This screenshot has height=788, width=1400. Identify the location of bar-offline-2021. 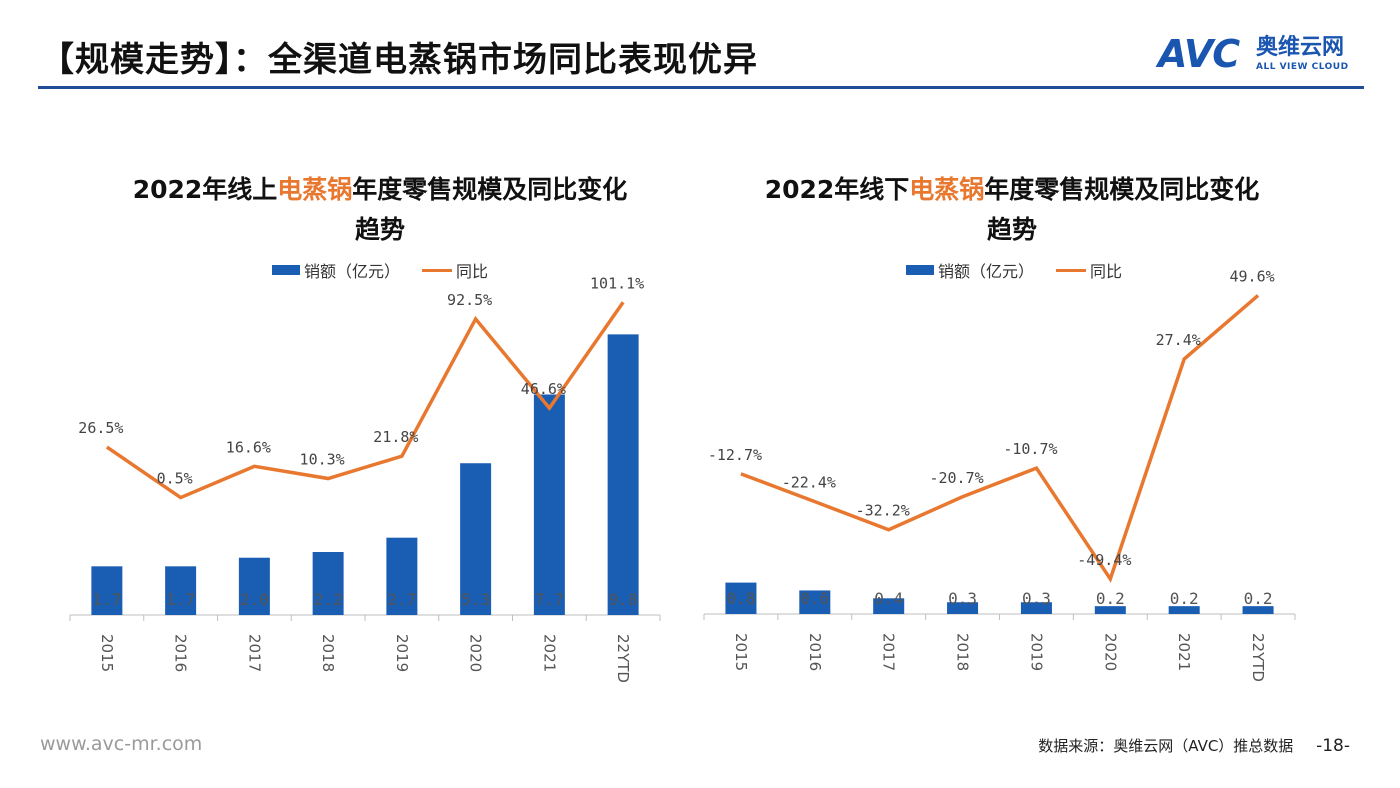
(1184, 610).